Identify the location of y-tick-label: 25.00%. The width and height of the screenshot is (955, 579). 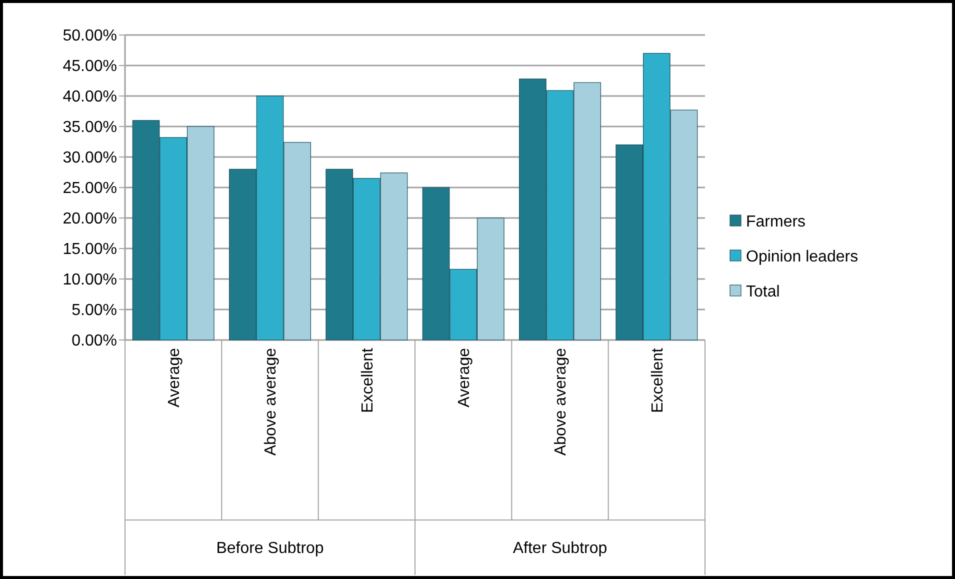
(89, 189).